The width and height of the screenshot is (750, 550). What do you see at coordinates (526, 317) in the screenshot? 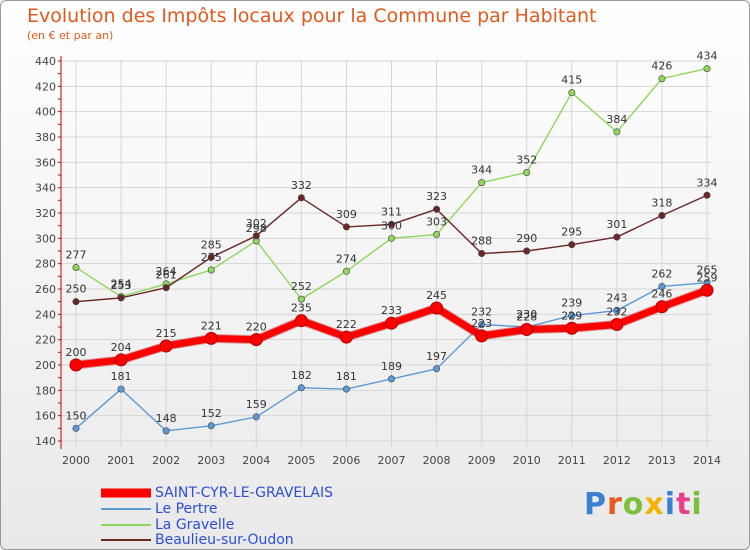
I see `data-label: 228` at bounding box center [526, 317].